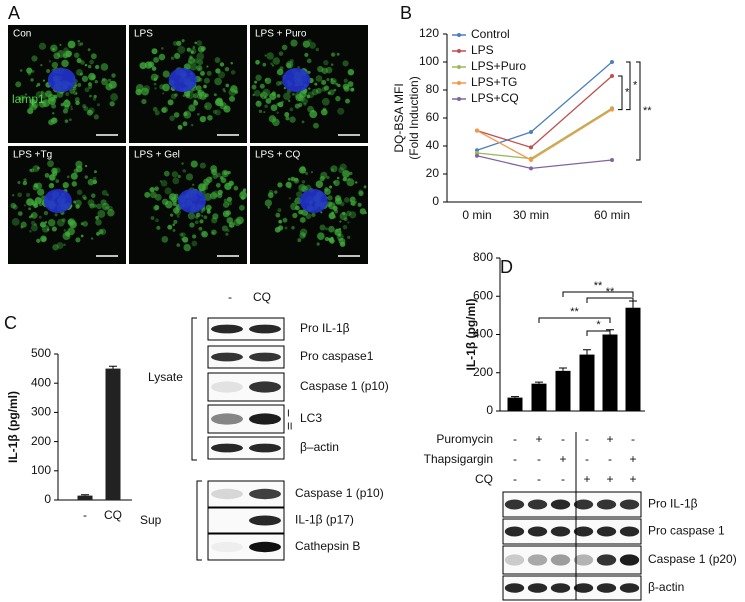 This screenshot has width=745, height=602. What do you see at coordinates (464, 439) in the screenshot?
I see `condition-name: Puromycin` at bounding box center [464, 439].